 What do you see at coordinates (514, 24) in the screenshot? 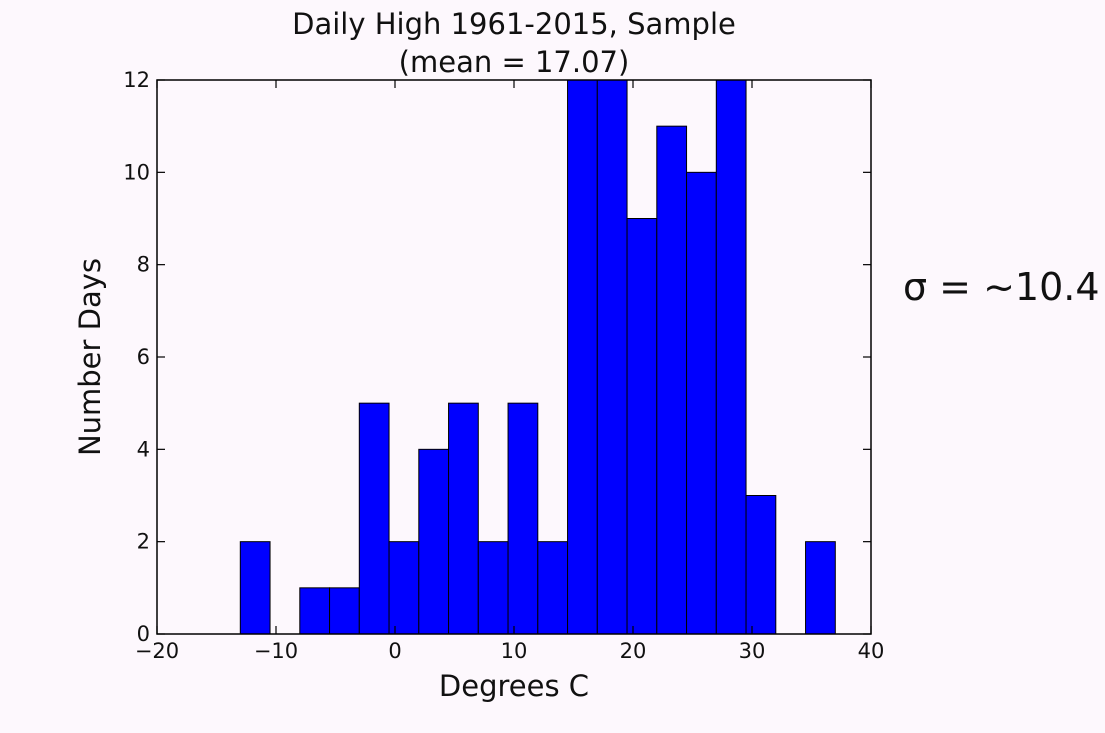
I see `chart-title: Daily High 1961-2015, Sample` at bounding box center [514, 24].